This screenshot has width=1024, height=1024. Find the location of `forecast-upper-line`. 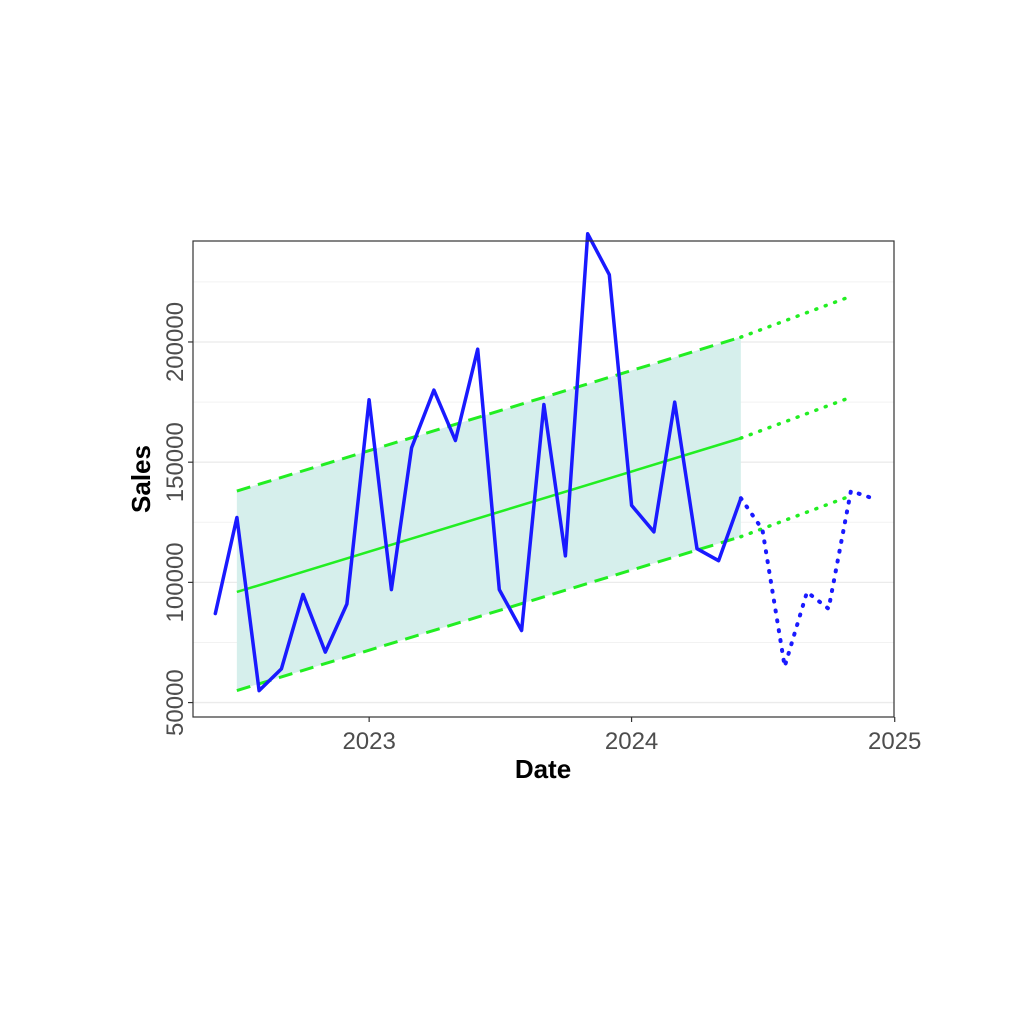

forecast-upper-line is located at coordinates (796, 316).